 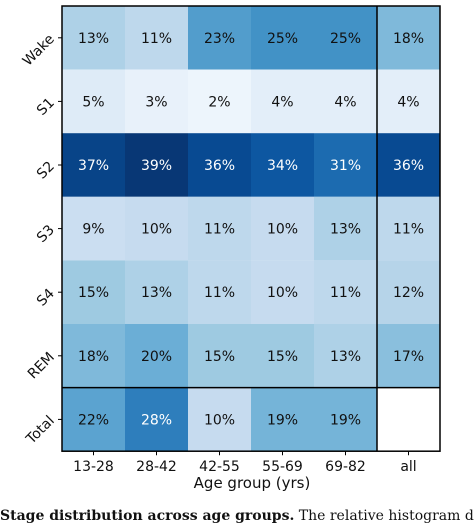 What do you see at coordinates (46, 171) in the screenshot?
I see `y-tick-label-s2: S2` at bounding box center [46, 171].